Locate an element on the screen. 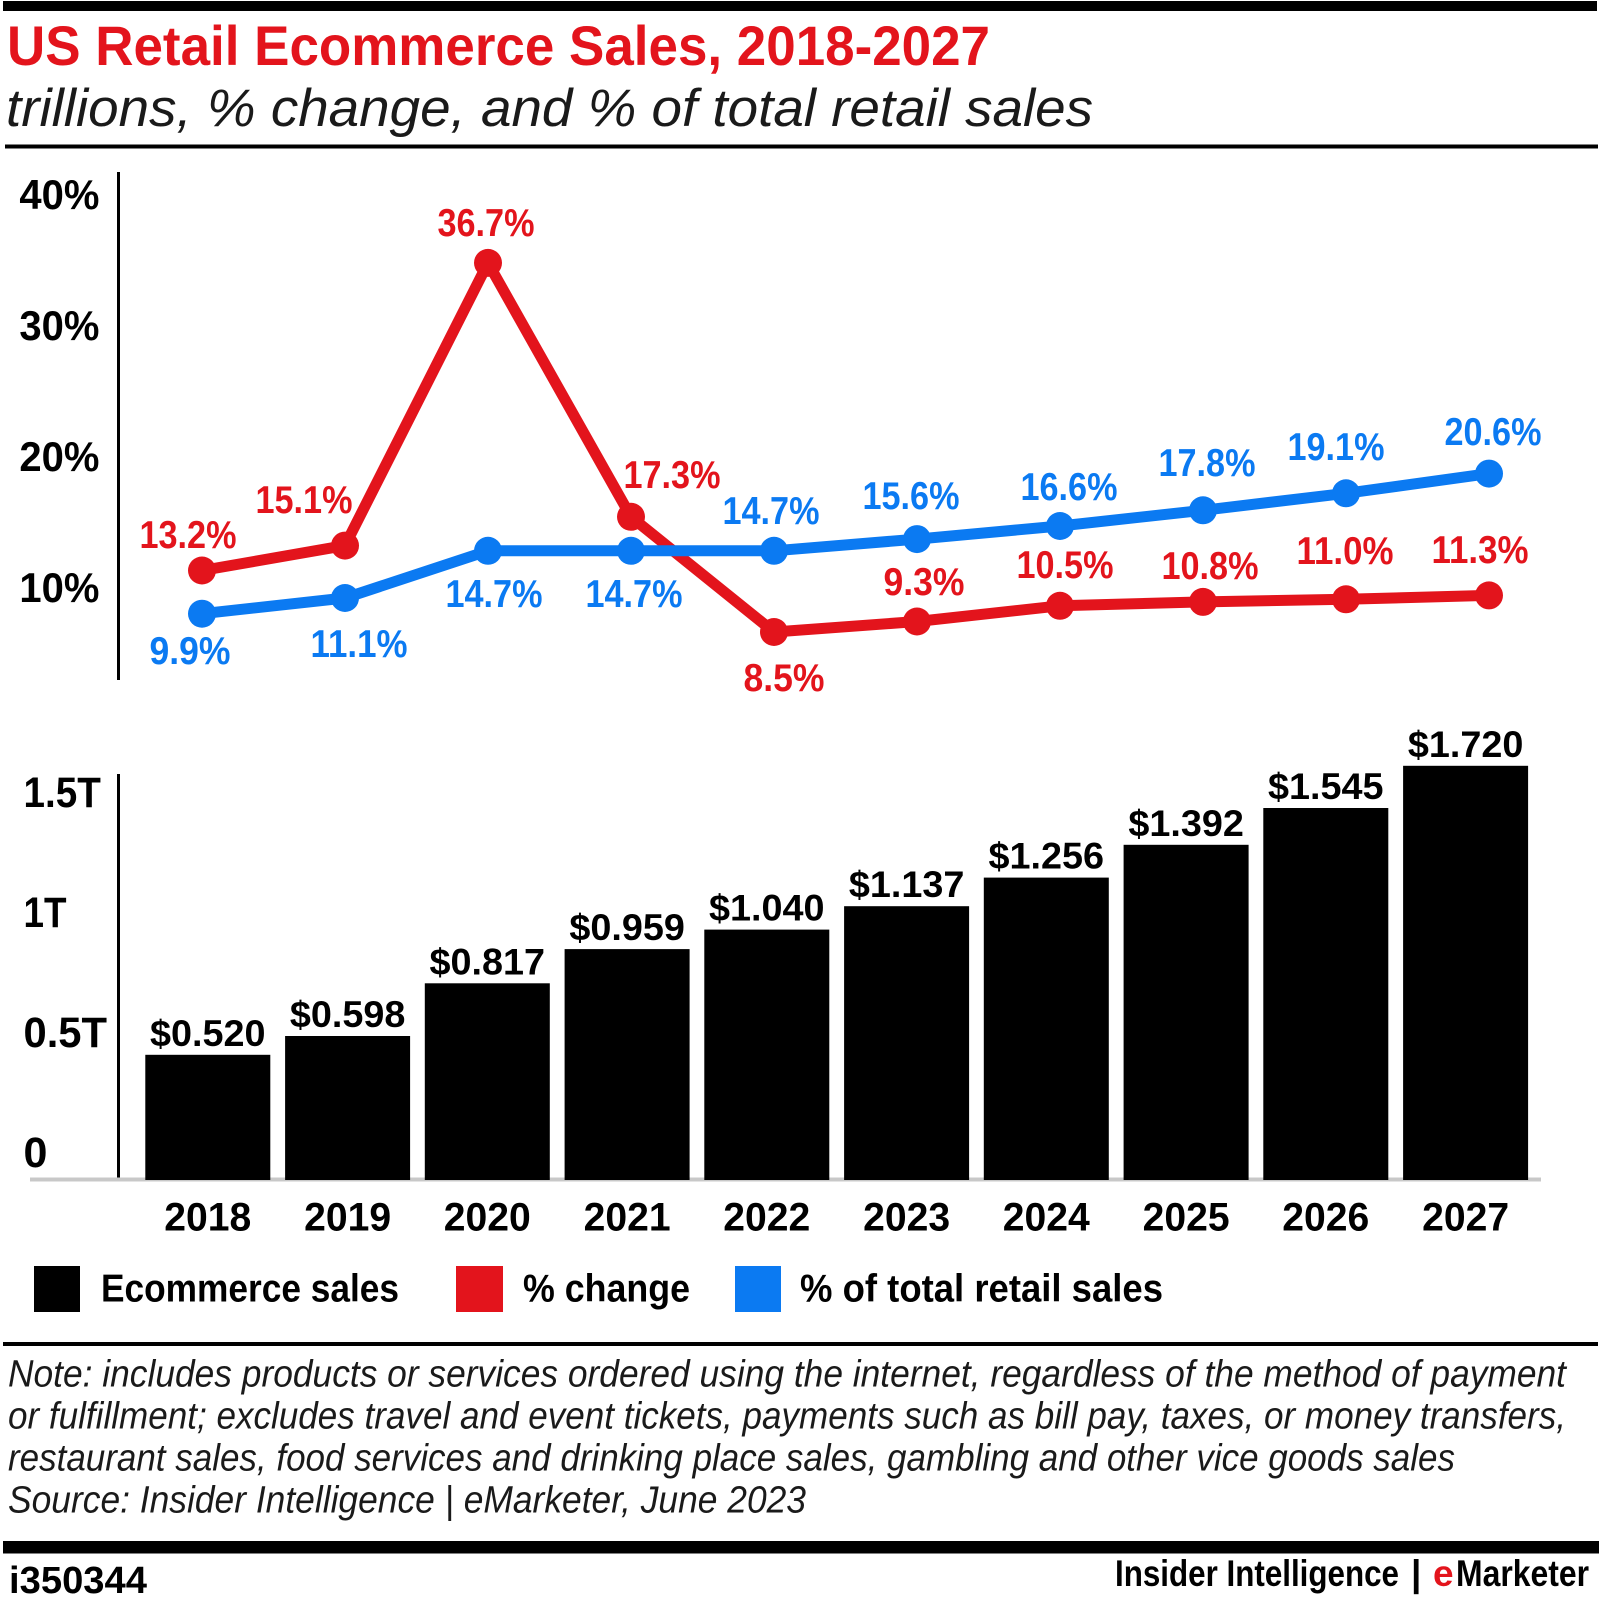 This screenshot has height=1609, width=1600. svg-text: 17.3% is located at coordinates (672, 475).